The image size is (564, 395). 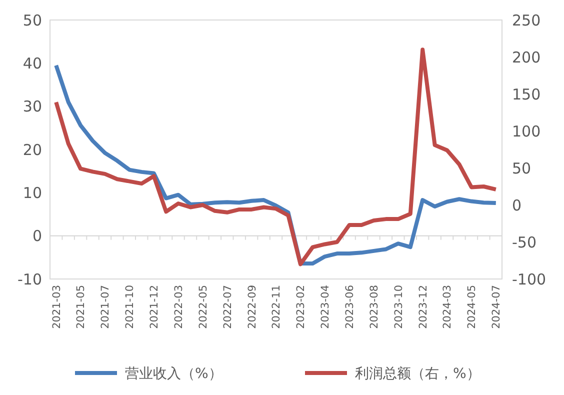 What do you see at coordinates (37, 236) in the screenshot?
I see `y-tick-label: 0` at bounding box center [37, 236].